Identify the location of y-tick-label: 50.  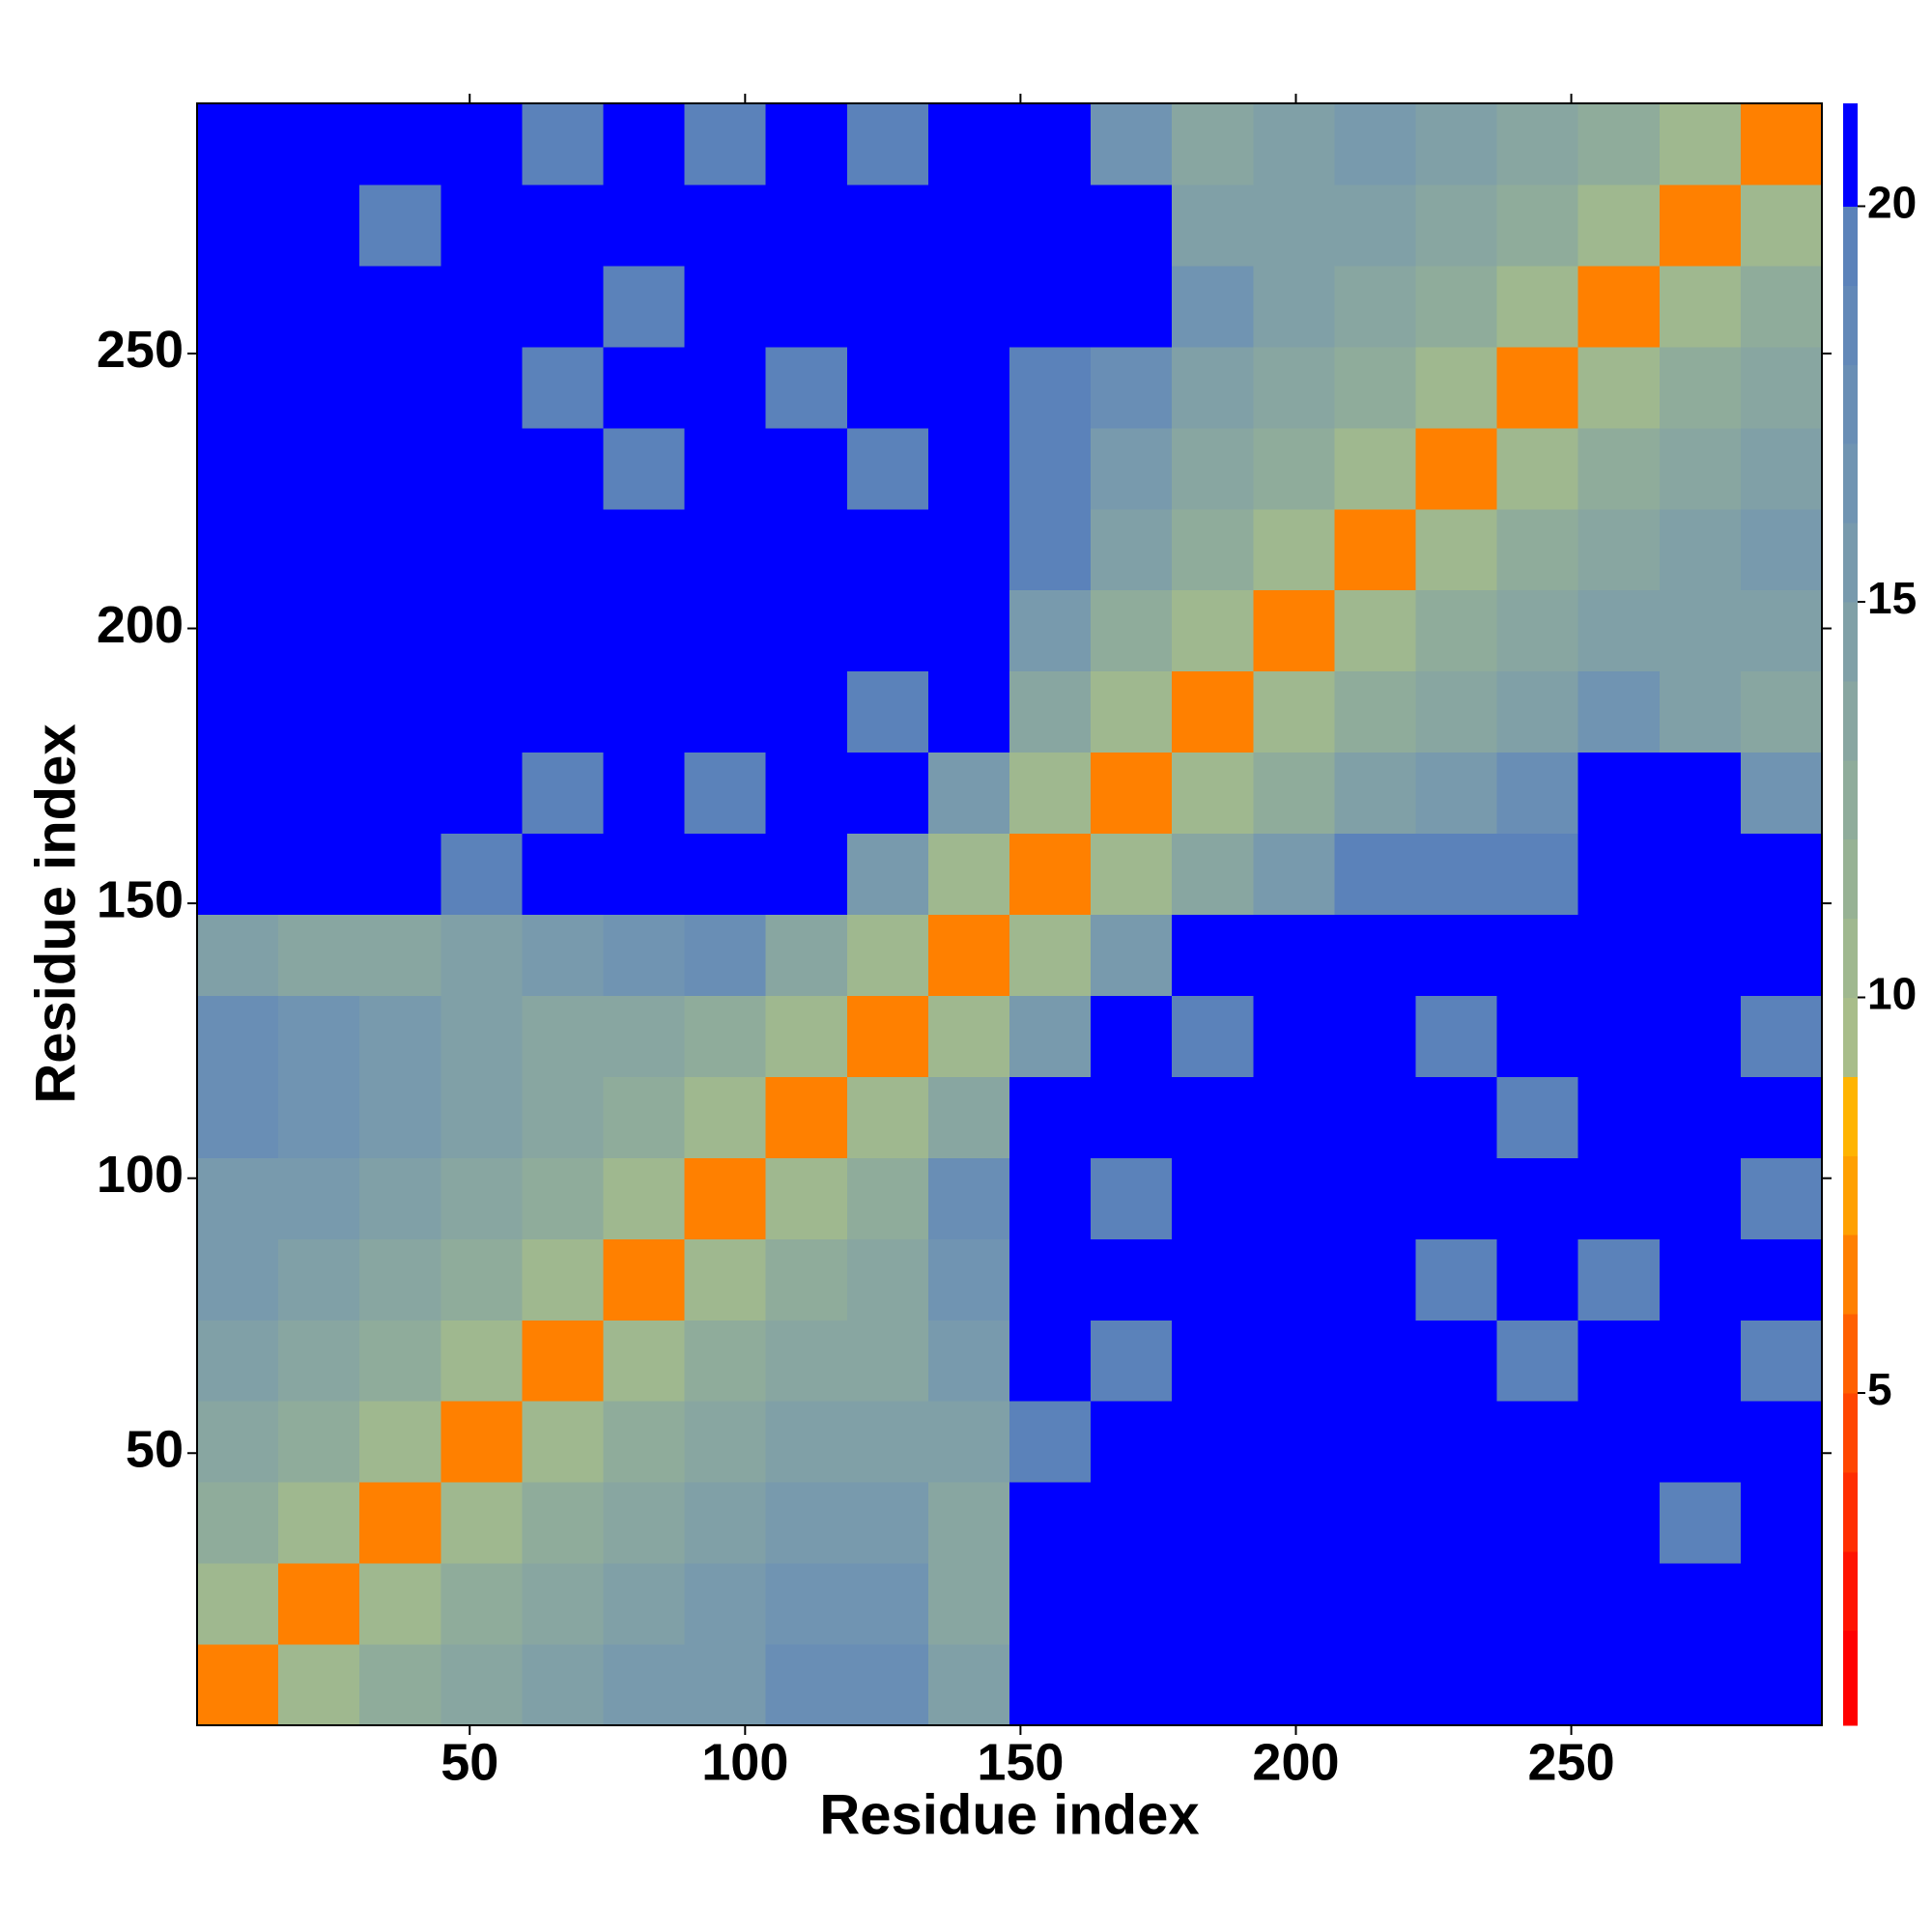
(155, 1450).